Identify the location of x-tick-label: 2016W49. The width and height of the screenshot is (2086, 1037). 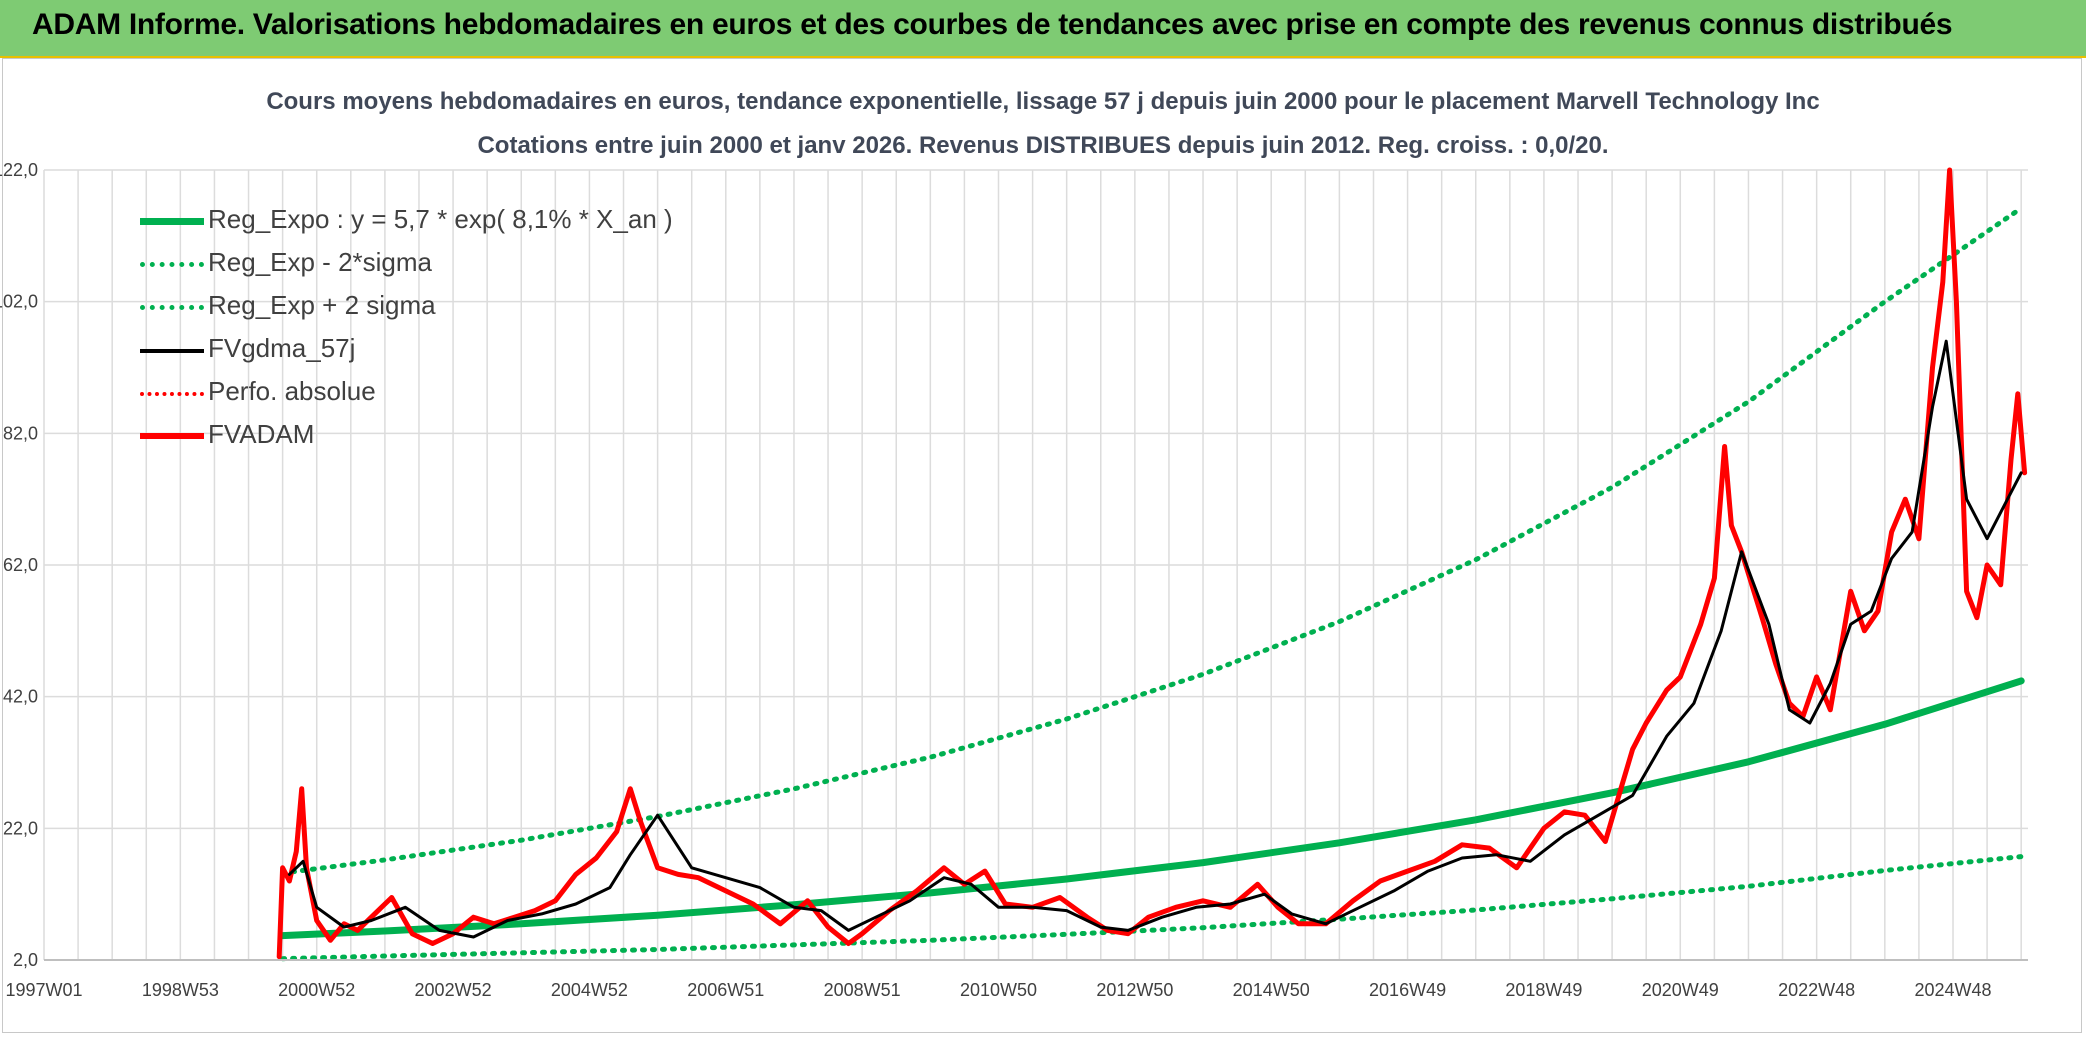
(1407, 990).